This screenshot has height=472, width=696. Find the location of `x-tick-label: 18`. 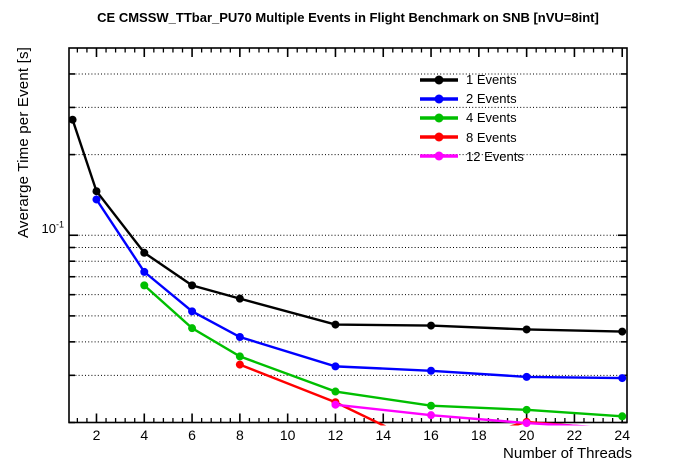

x-tick-label: 18 is located at coordinates (479, 435).